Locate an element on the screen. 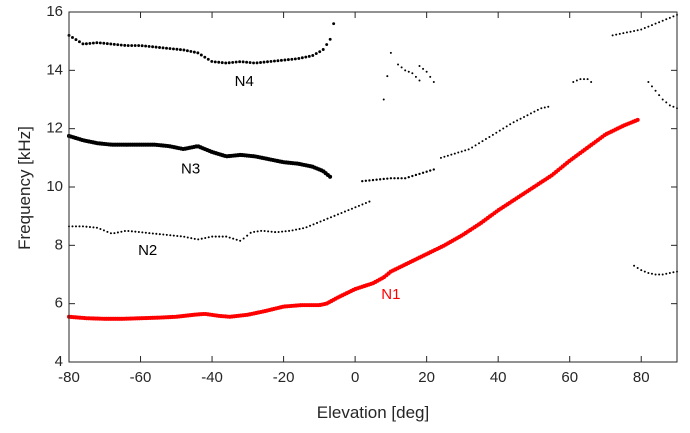 The width and height of the screenshot is (690, 433). resonance-fragment-7-track is located at coordinates (662, 95).